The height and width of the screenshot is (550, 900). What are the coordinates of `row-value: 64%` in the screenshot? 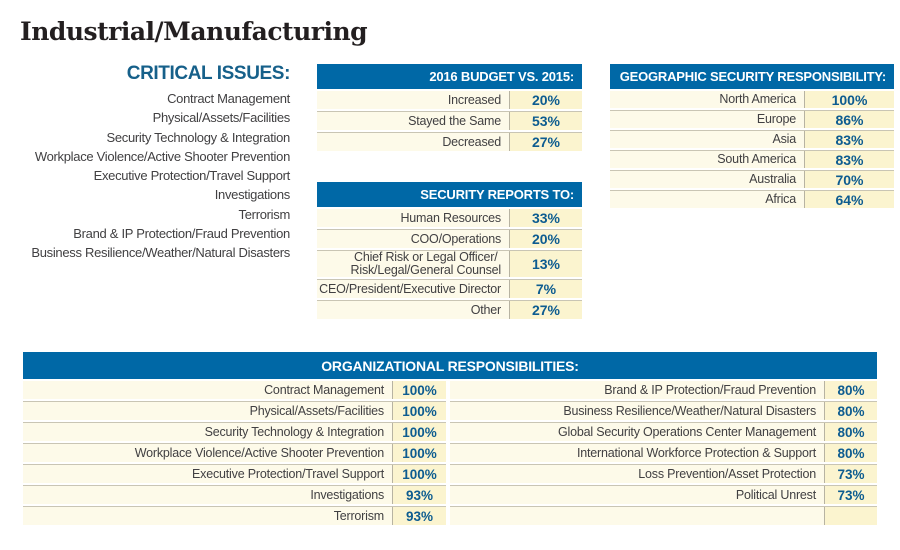 It's located at (849, 199).